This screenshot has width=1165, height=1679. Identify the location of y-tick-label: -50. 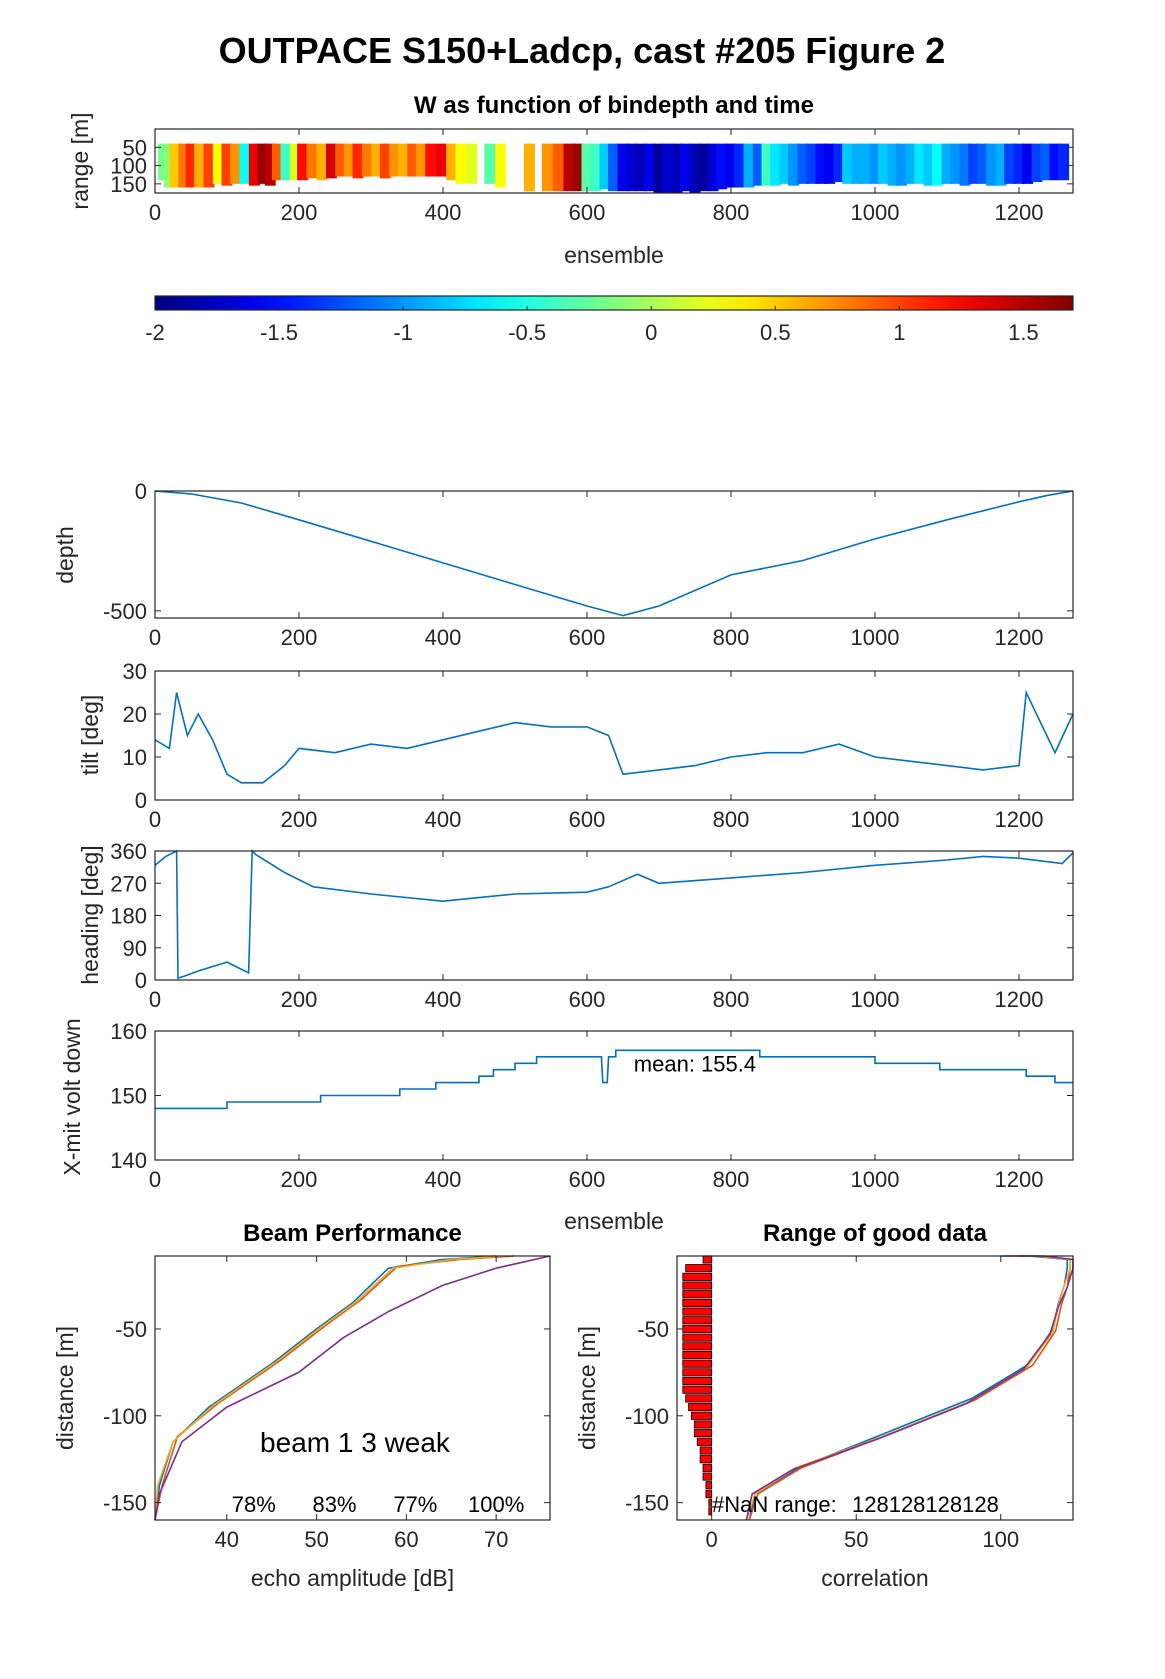
(653, 1329).